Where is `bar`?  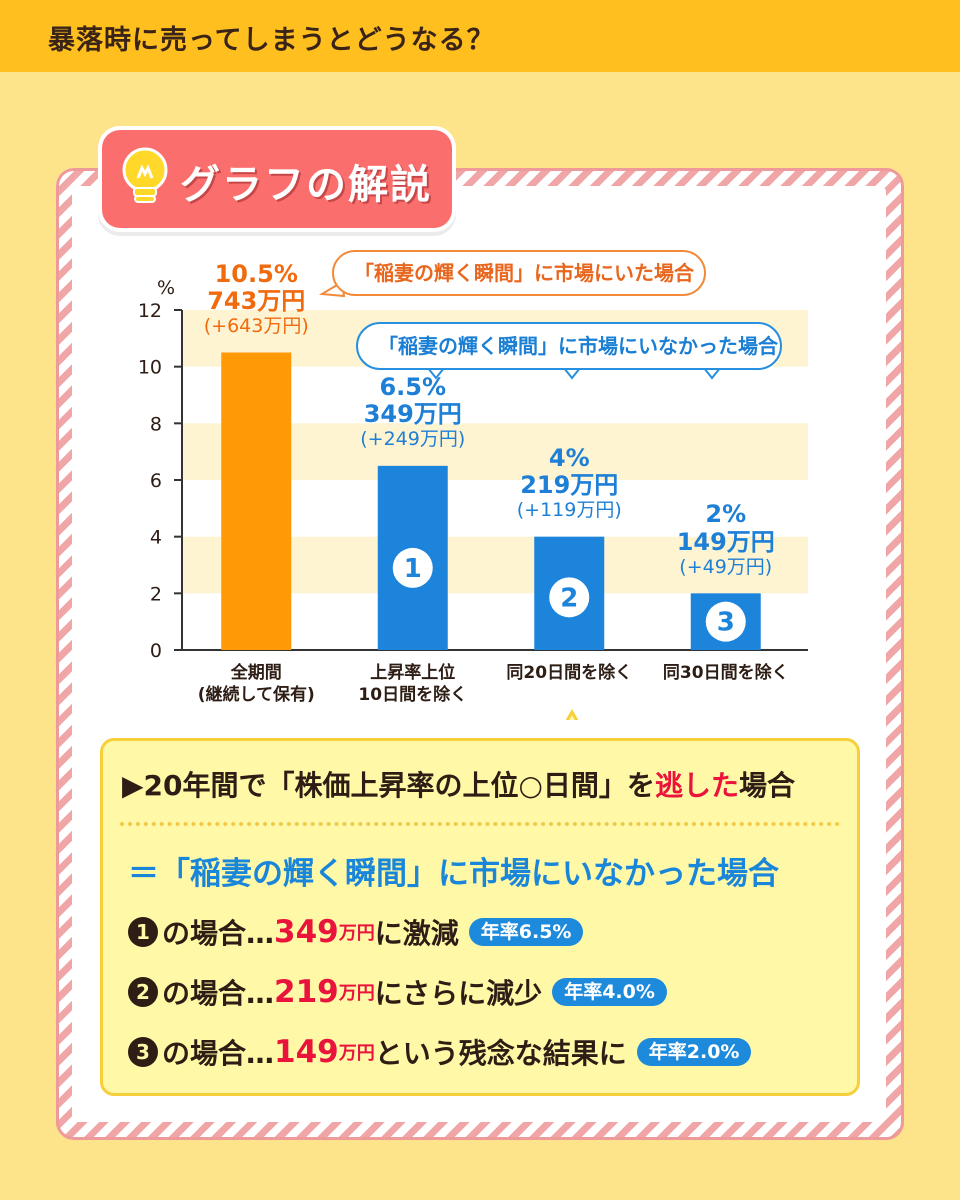 bar is located at coordinates (256, 501).